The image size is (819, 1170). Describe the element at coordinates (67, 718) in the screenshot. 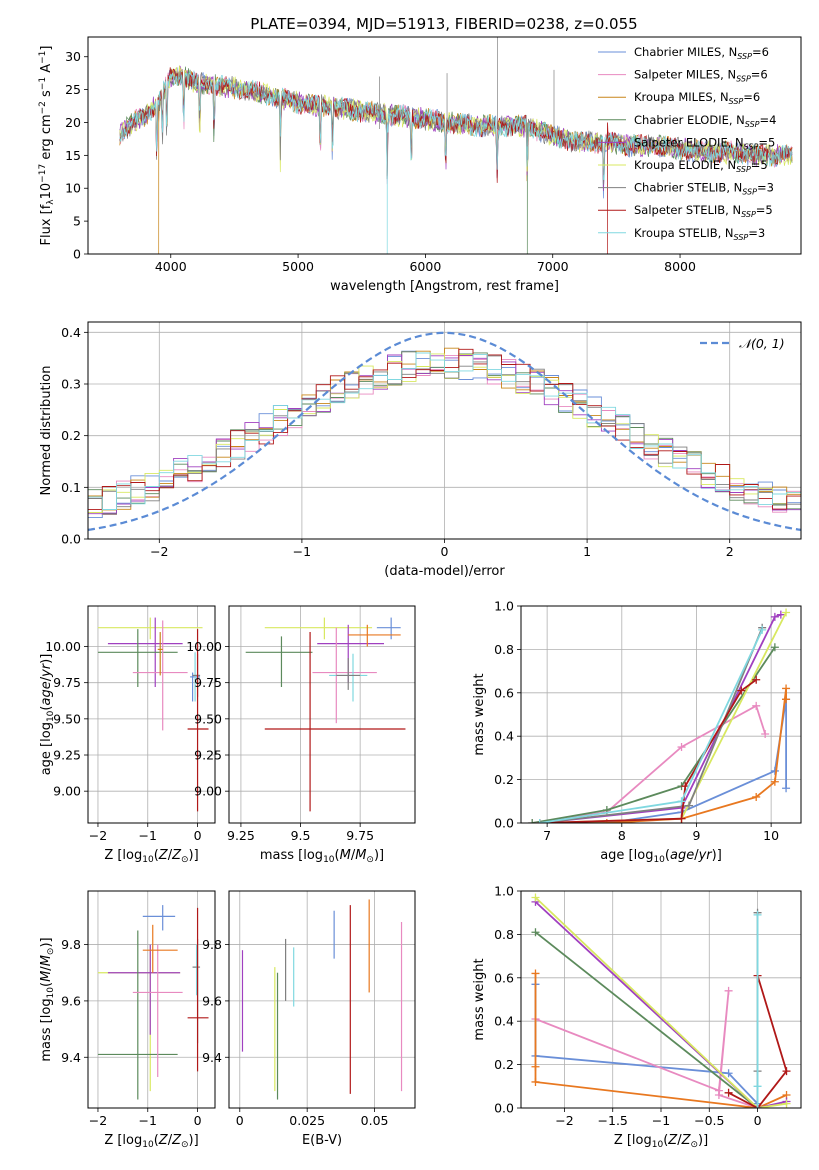

I see `age_vs_Z-ytick-label: 9.50` at that location.